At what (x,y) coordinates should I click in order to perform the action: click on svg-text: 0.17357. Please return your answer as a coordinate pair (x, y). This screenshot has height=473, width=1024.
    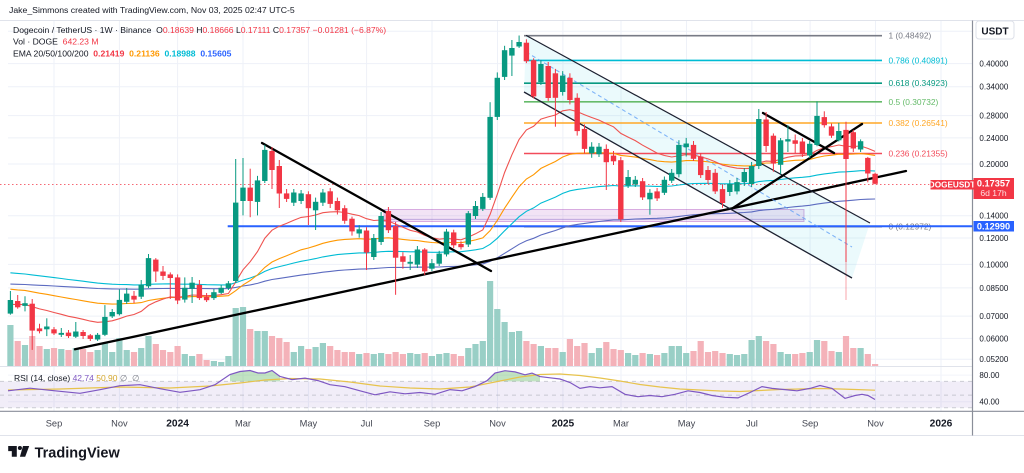
    Looking at the image, I should click on (993, 184).